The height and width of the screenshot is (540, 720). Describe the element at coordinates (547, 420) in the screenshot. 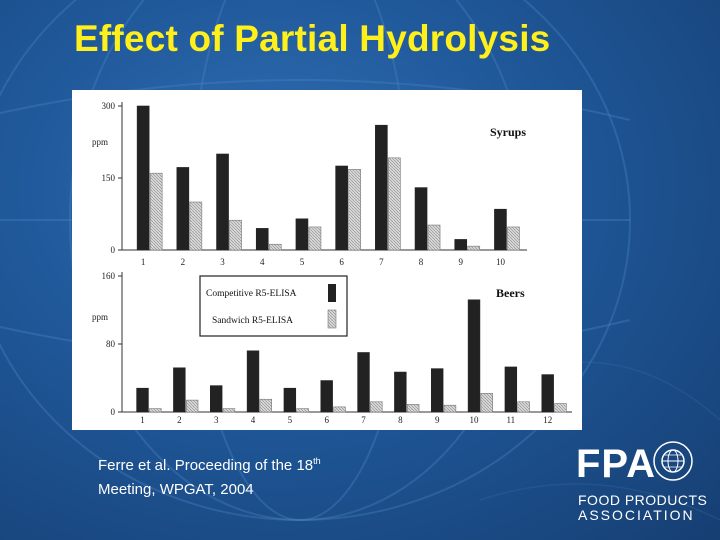

I see `panel2-x-tick-label: 12` at that location.